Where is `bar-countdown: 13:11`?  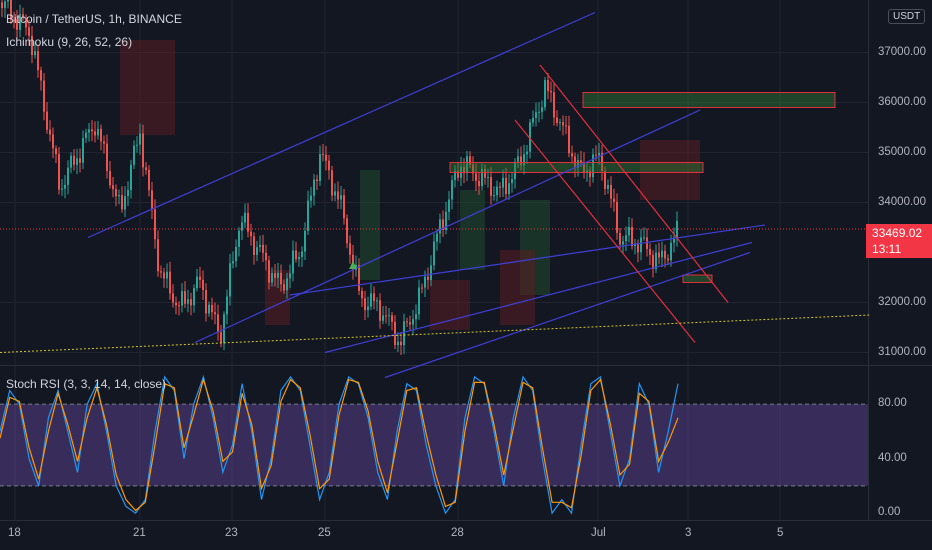
bar-countdown: 13:11 is located at coordinates (887, 249).